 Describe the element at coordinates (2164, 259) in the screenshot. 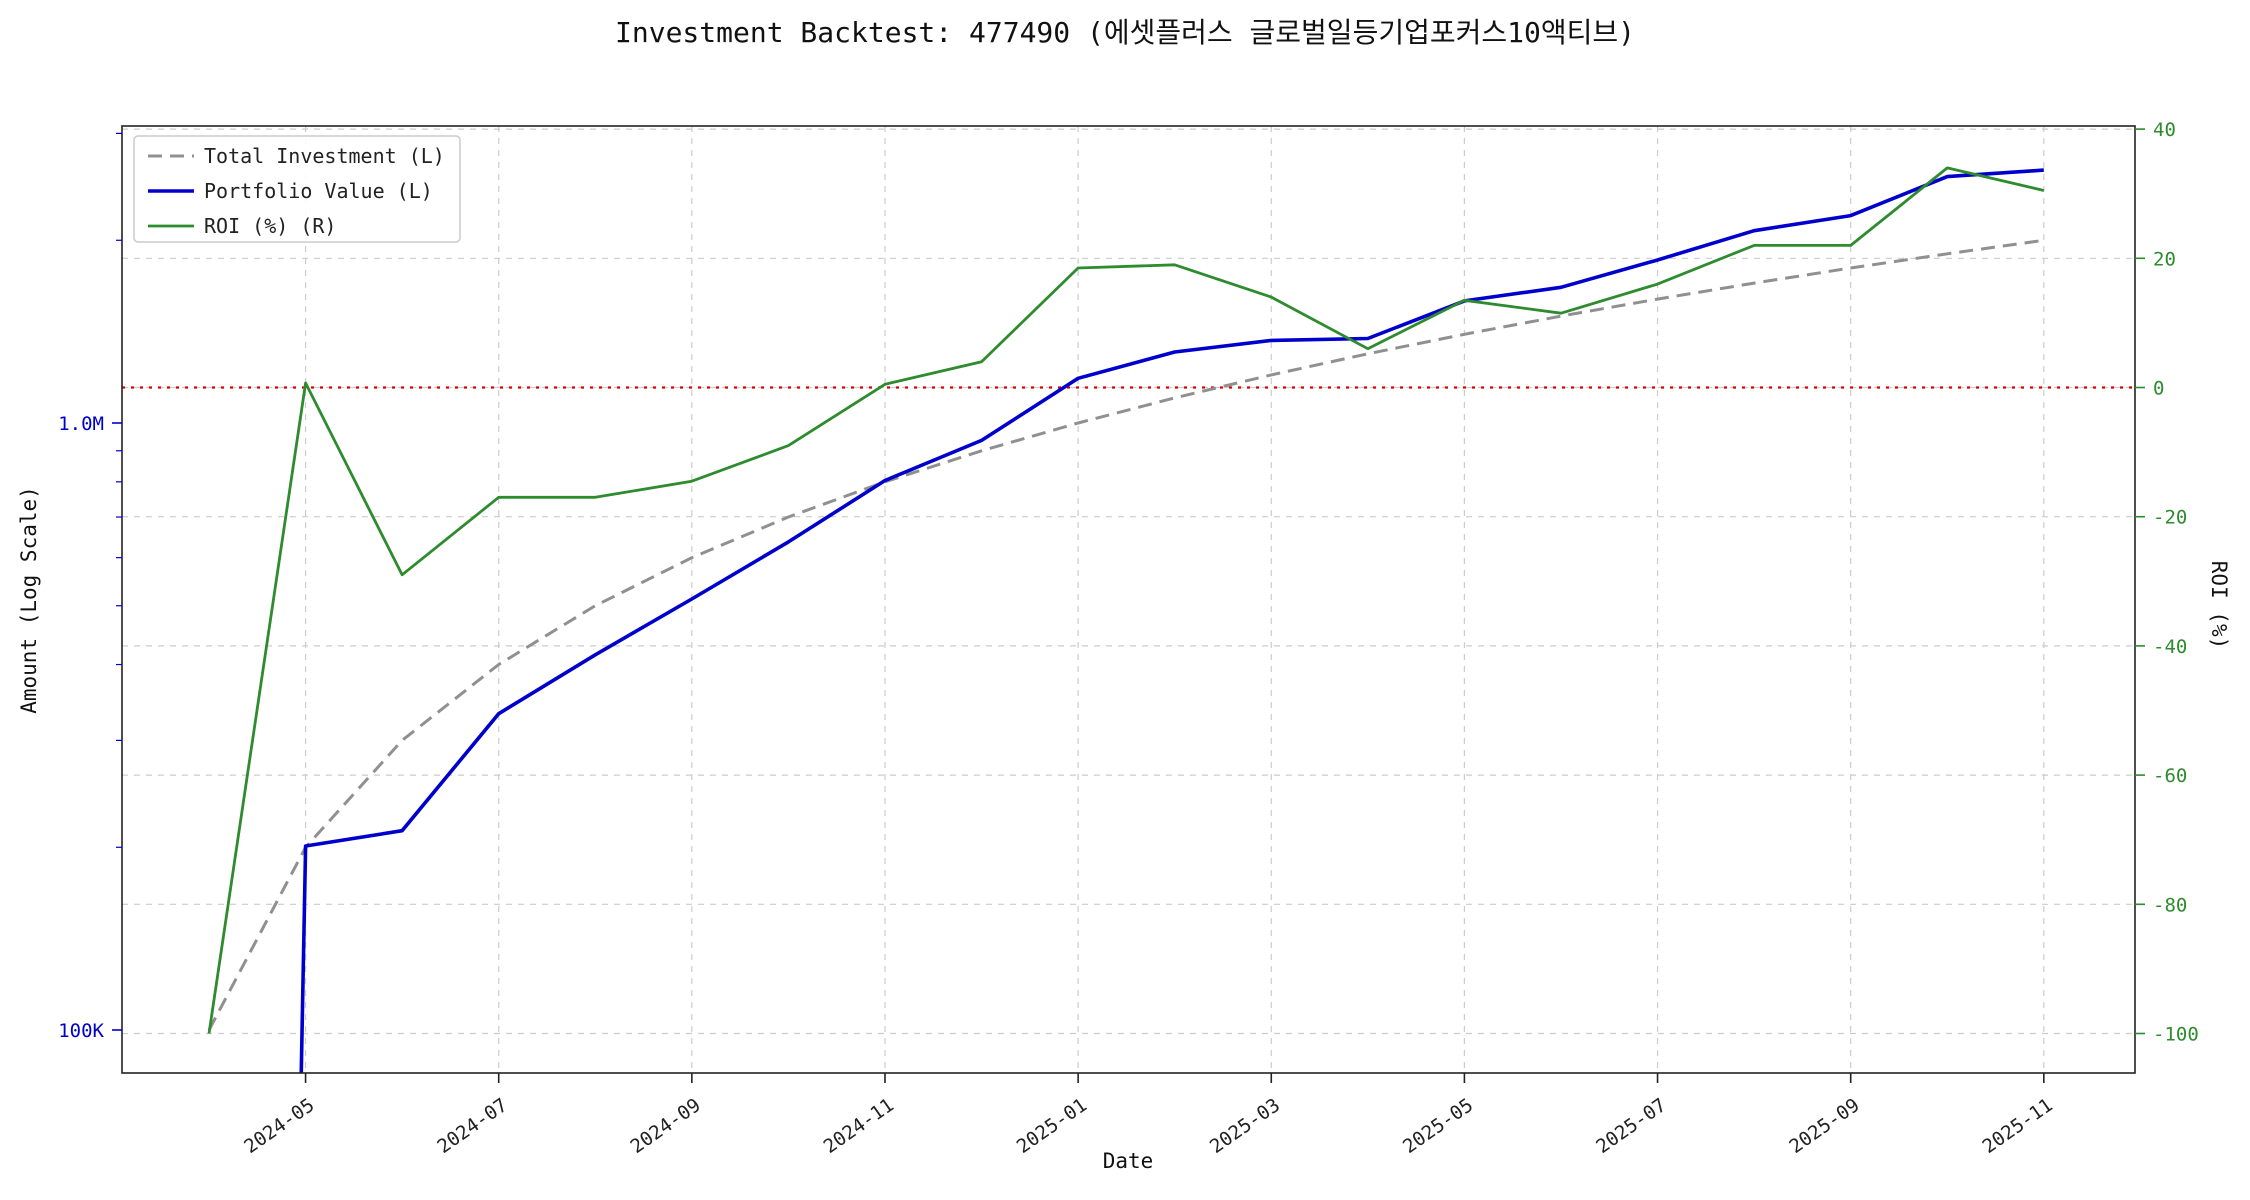

I see `y-right-tick-label: 20` at that location.